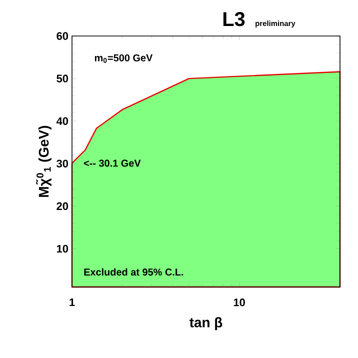 The image size is (358, 358). I want to click on y-tick-label: 40, so click(62, 121).